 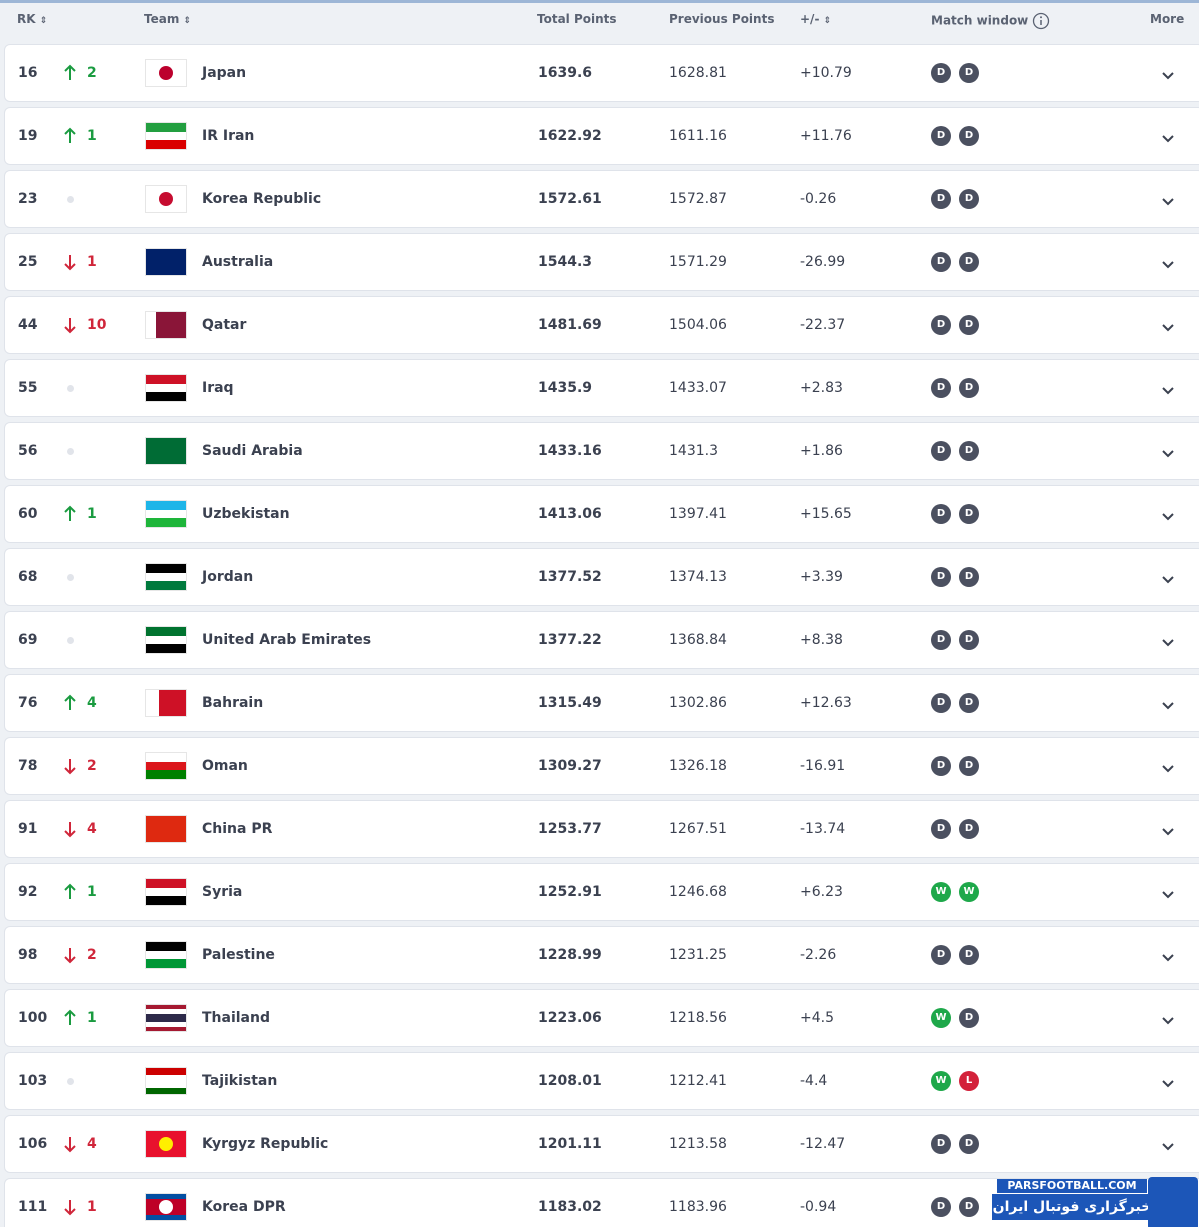 What do you see at coordinates (166, 1144) in the screenshot?
I see `flag-emblem` at bounding box center [166, 1144].